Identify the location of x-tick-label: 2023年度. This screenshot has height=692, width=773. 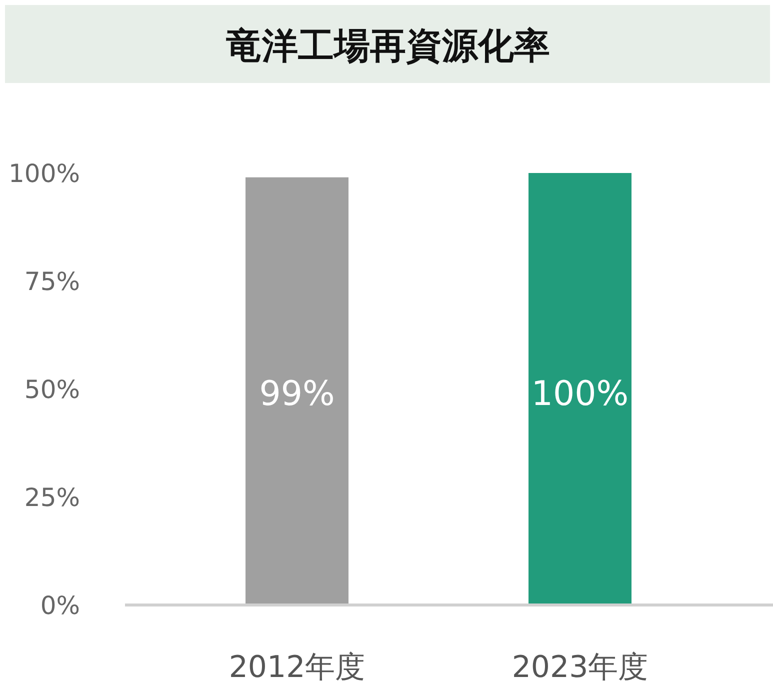
(580, 667).